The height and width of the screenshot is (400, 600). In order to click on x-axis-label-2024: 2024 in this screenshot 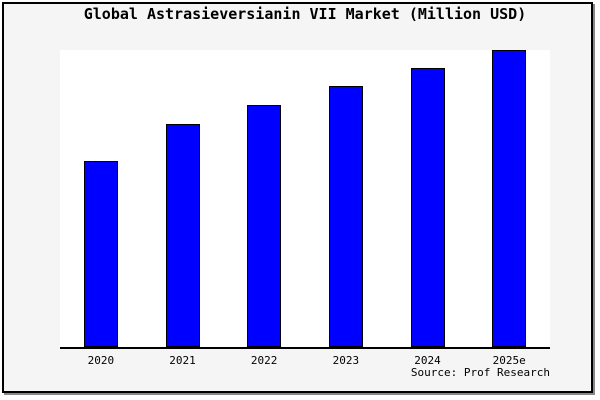, I will do `click(427, 360)`.